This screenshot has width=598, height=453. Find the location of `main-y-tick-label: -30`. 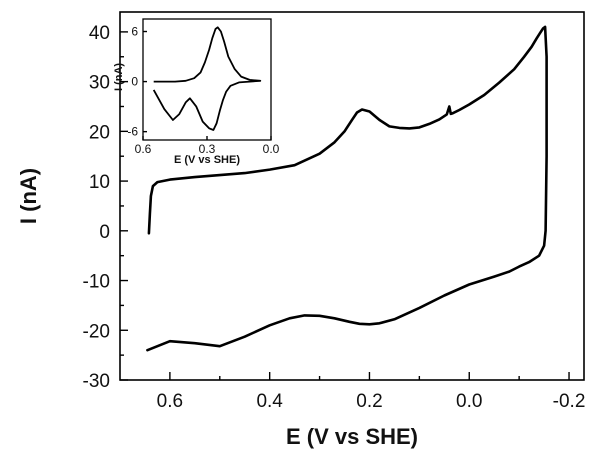

main-y-tick-label: -30 is located at coordinates (96, 381).